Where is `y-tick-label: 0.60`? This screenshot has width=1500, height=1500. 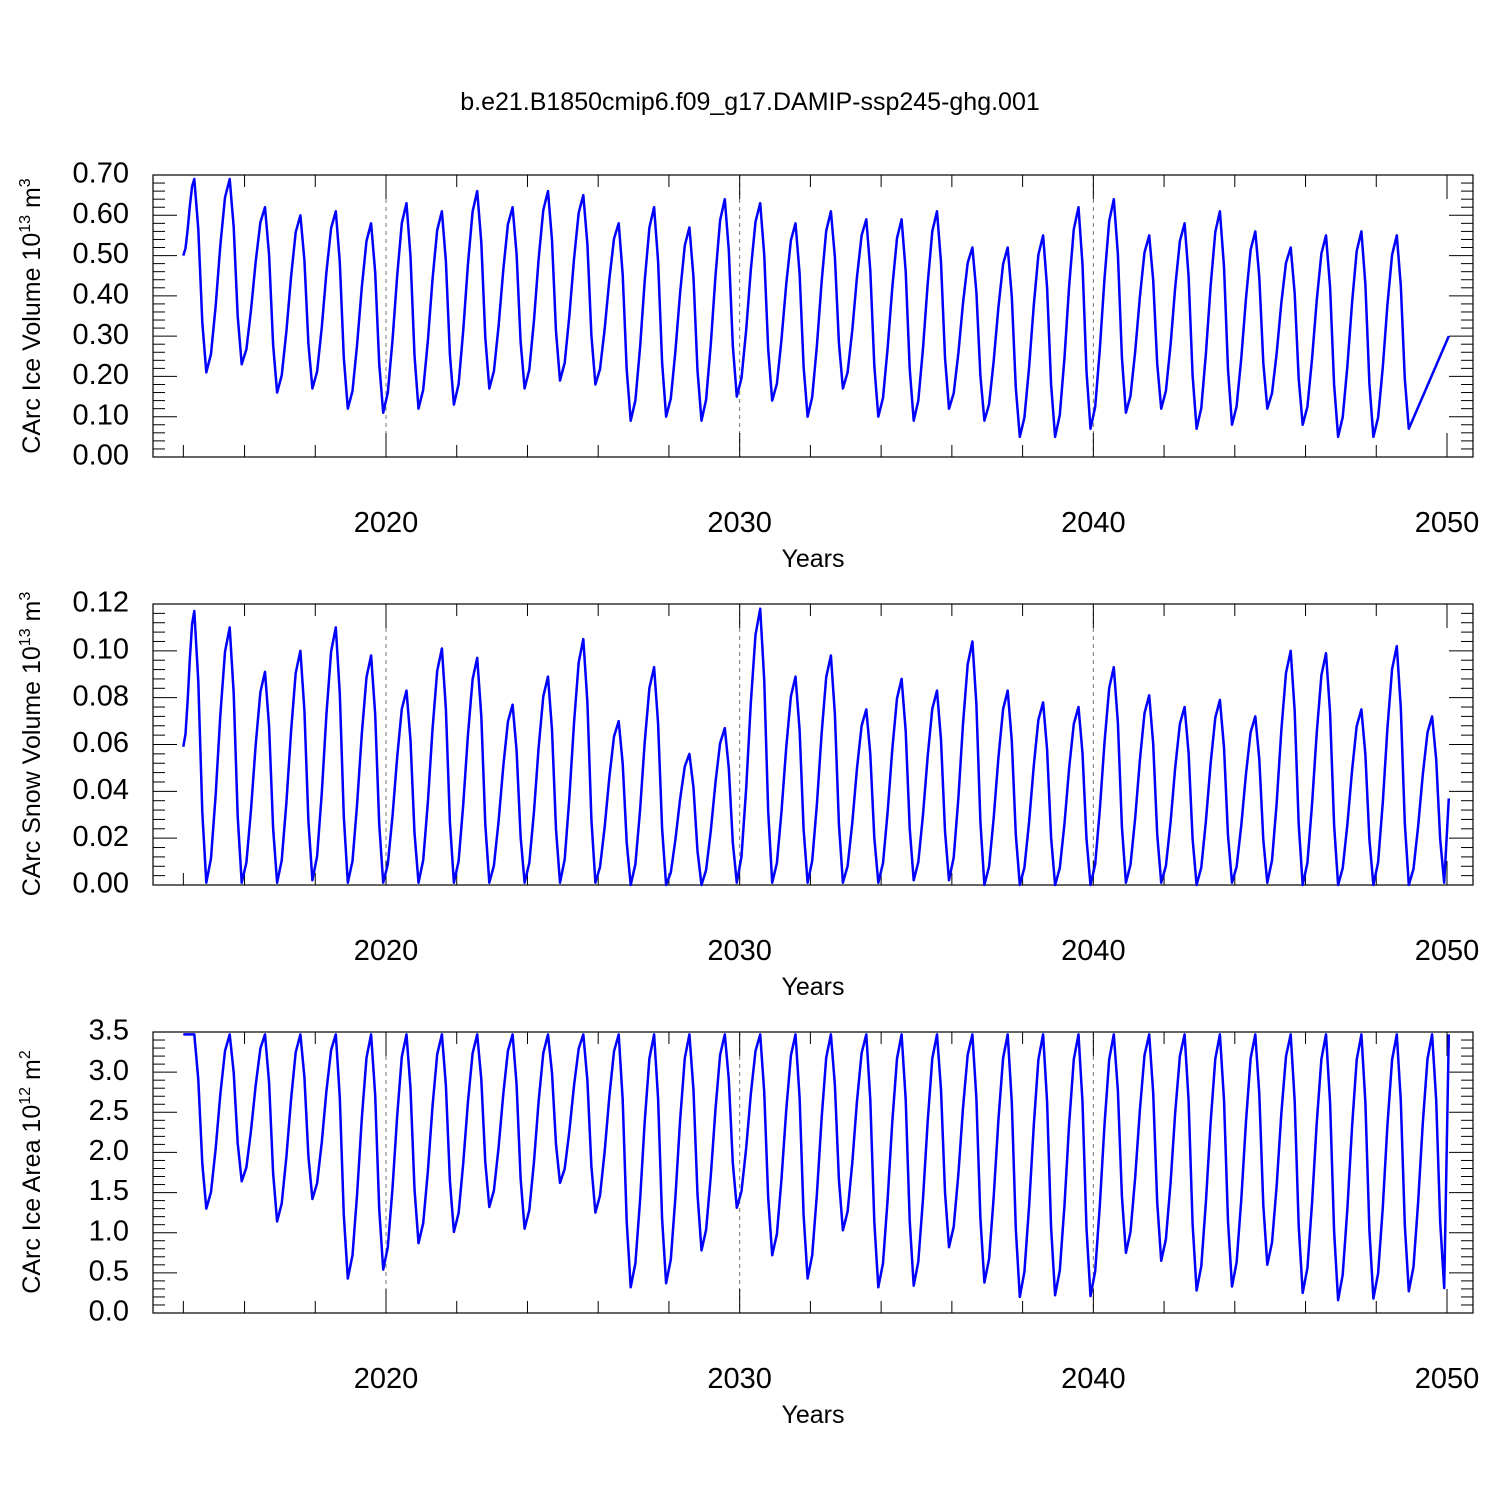
y-tick-label: 0.60 is located at coordinates (101, 214).